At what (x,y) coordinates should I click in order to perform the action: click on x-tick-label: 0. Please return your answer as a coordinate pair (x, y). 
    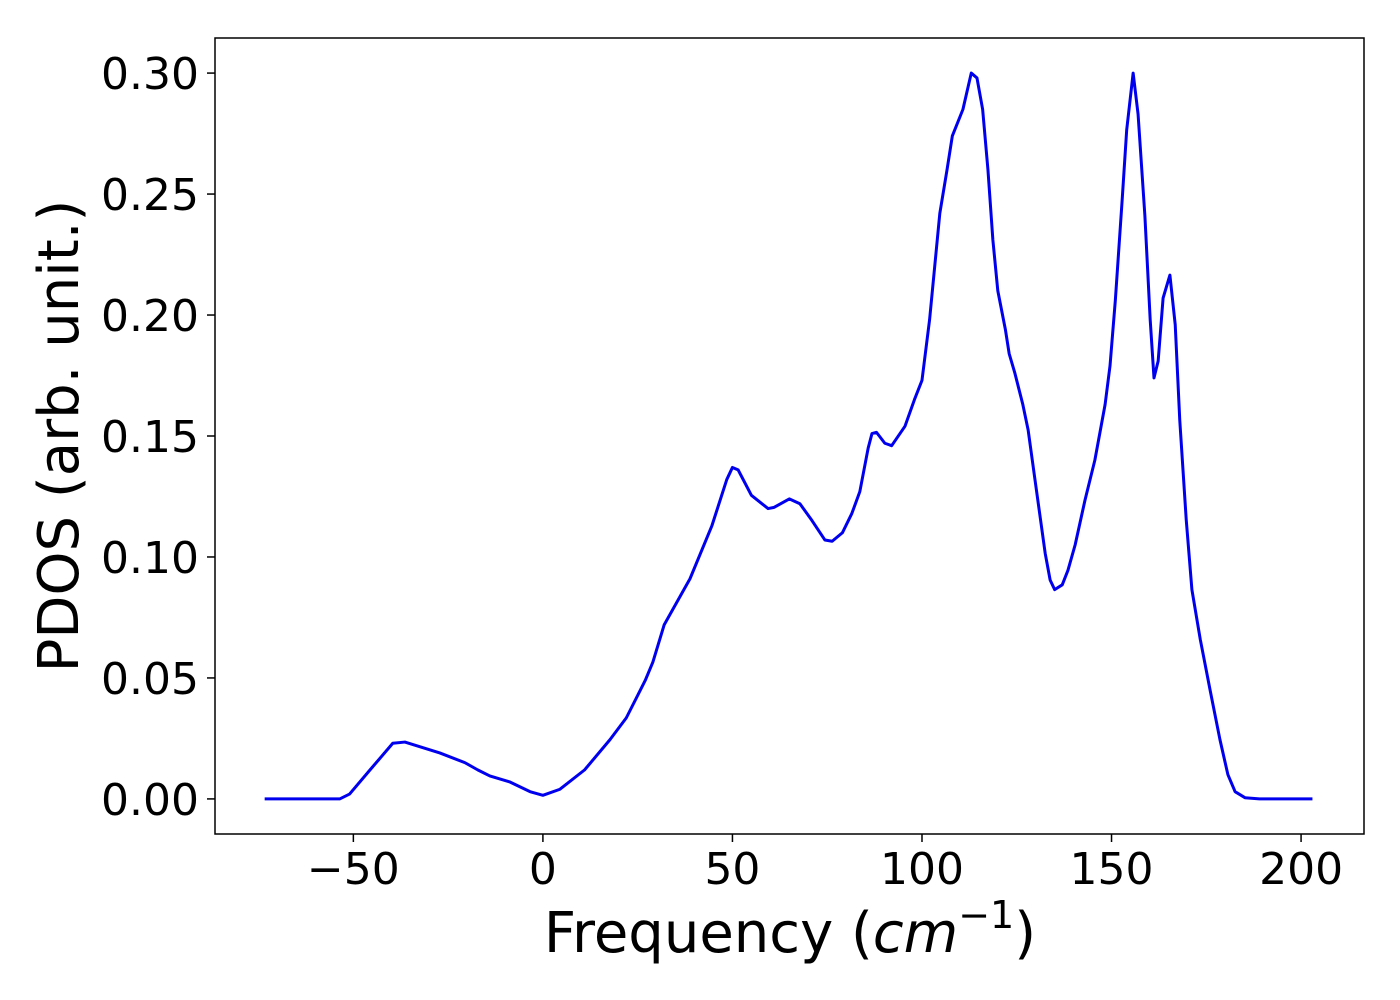
    Looking at the image, I should click on (543, 869).